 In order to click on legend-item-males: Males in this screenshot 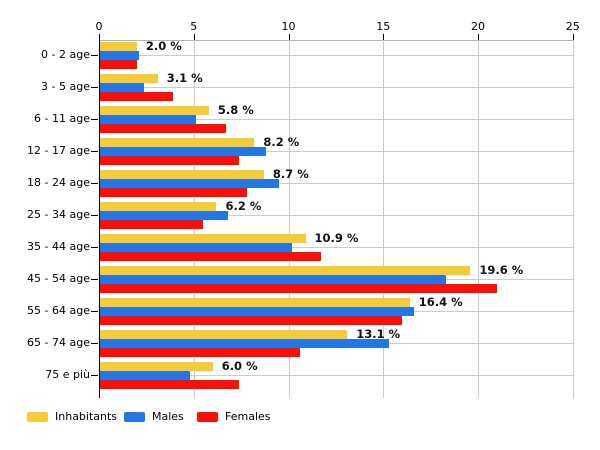, I will do `click(154, 417)`.